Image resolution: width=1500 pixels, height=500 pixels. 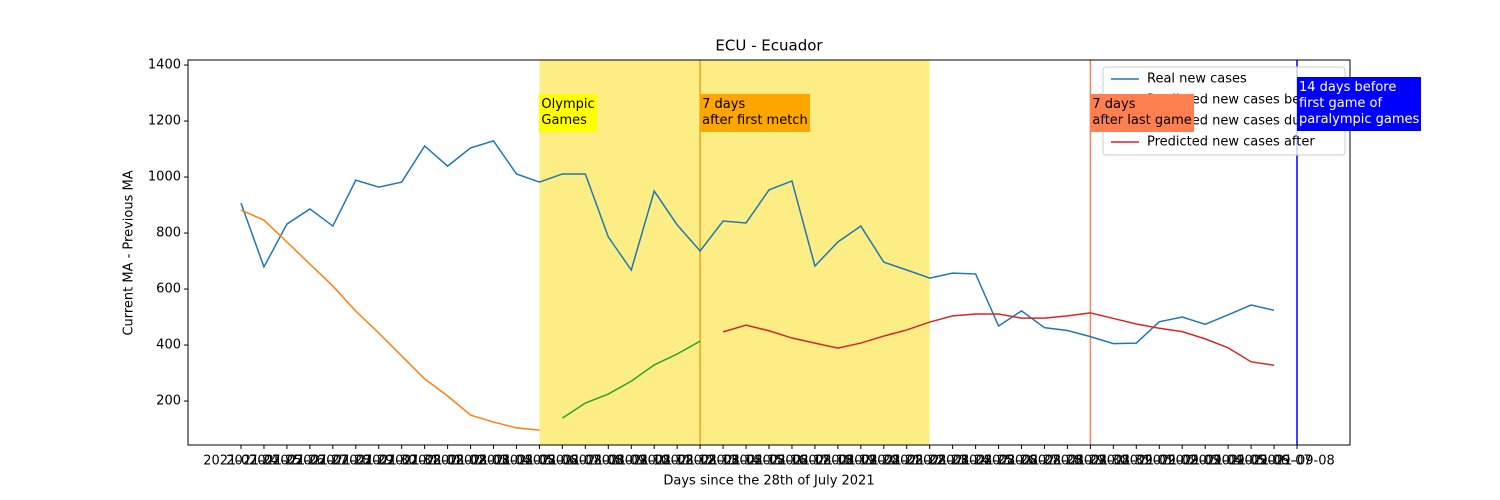 I want to click on x-tick-label: 2021-08-18, so click(x=815, y=461).